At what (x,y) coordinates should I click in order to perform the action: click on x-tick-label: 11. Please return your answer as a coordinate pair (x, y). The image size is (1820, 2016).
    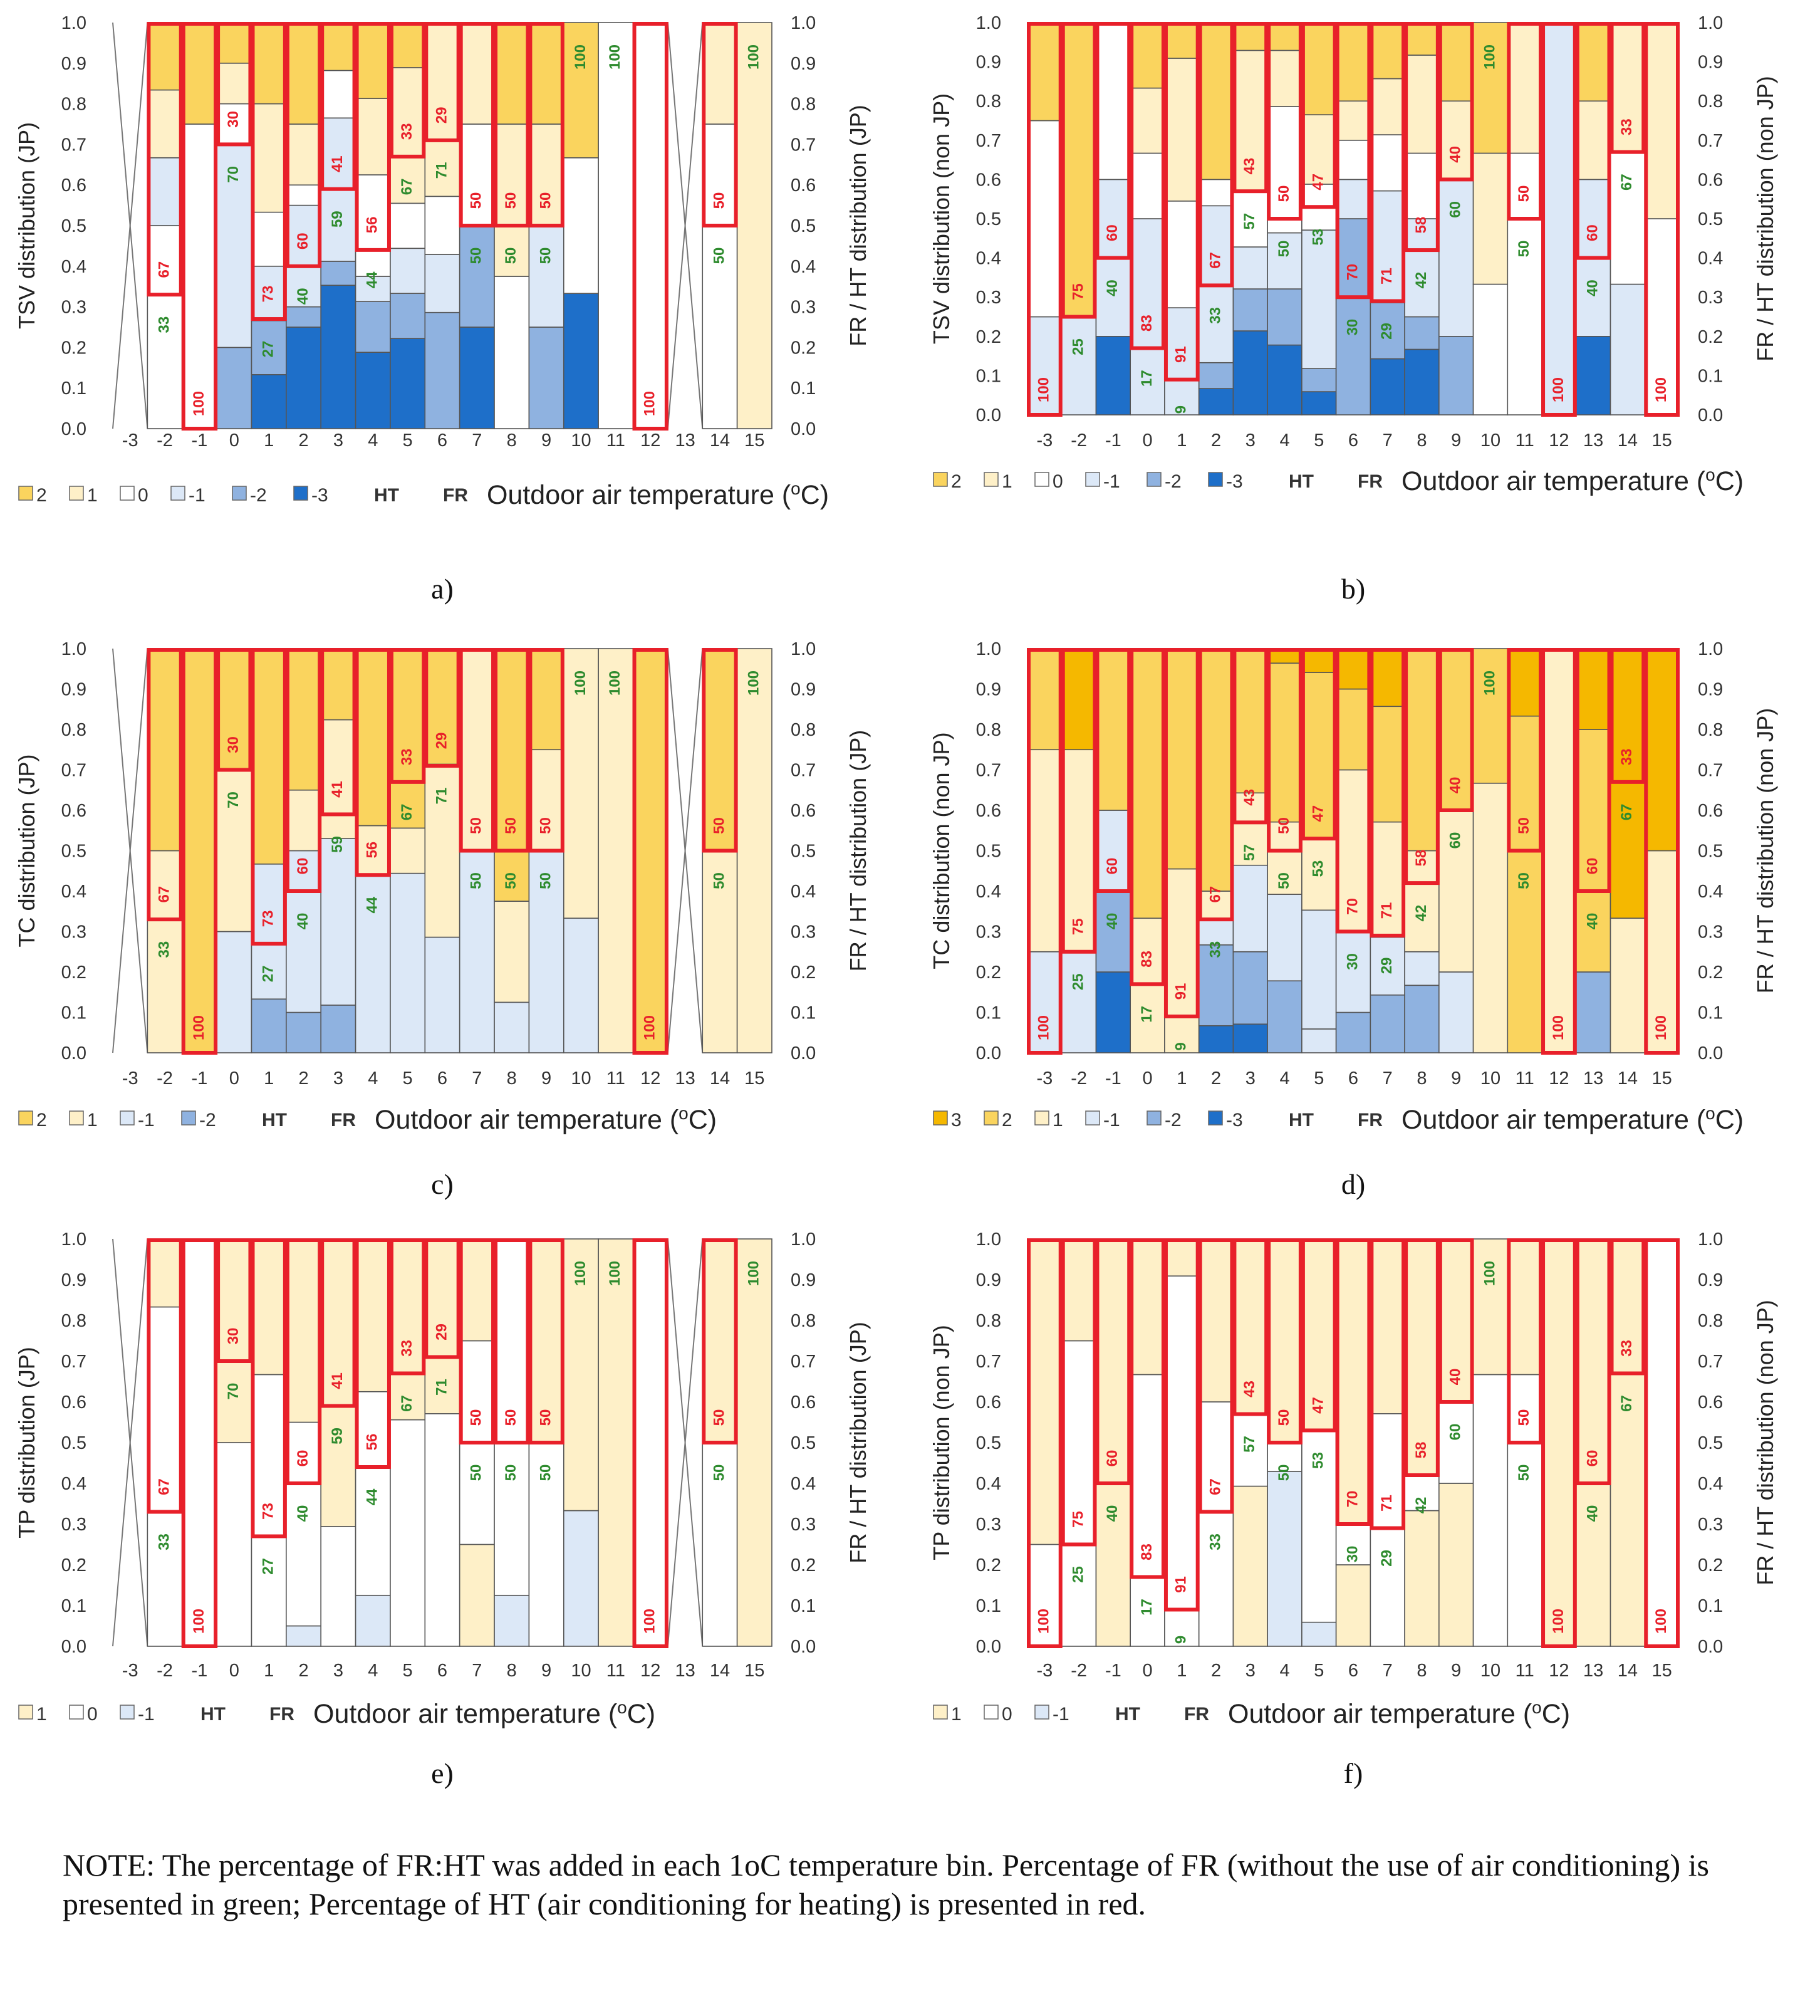
    Looking at the image, I should click on (1525, 441).